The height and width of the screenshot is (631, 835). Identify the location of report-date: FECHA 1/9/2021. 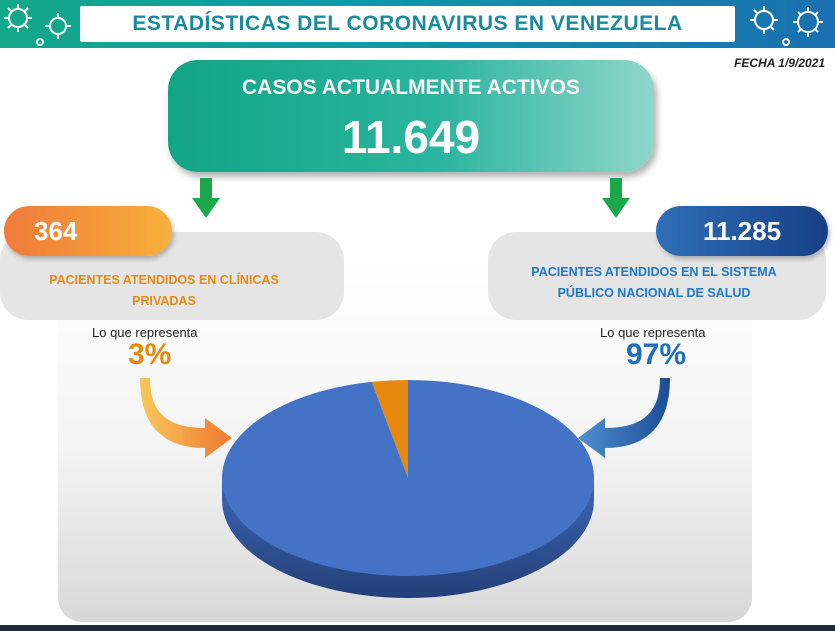
(779, 63).